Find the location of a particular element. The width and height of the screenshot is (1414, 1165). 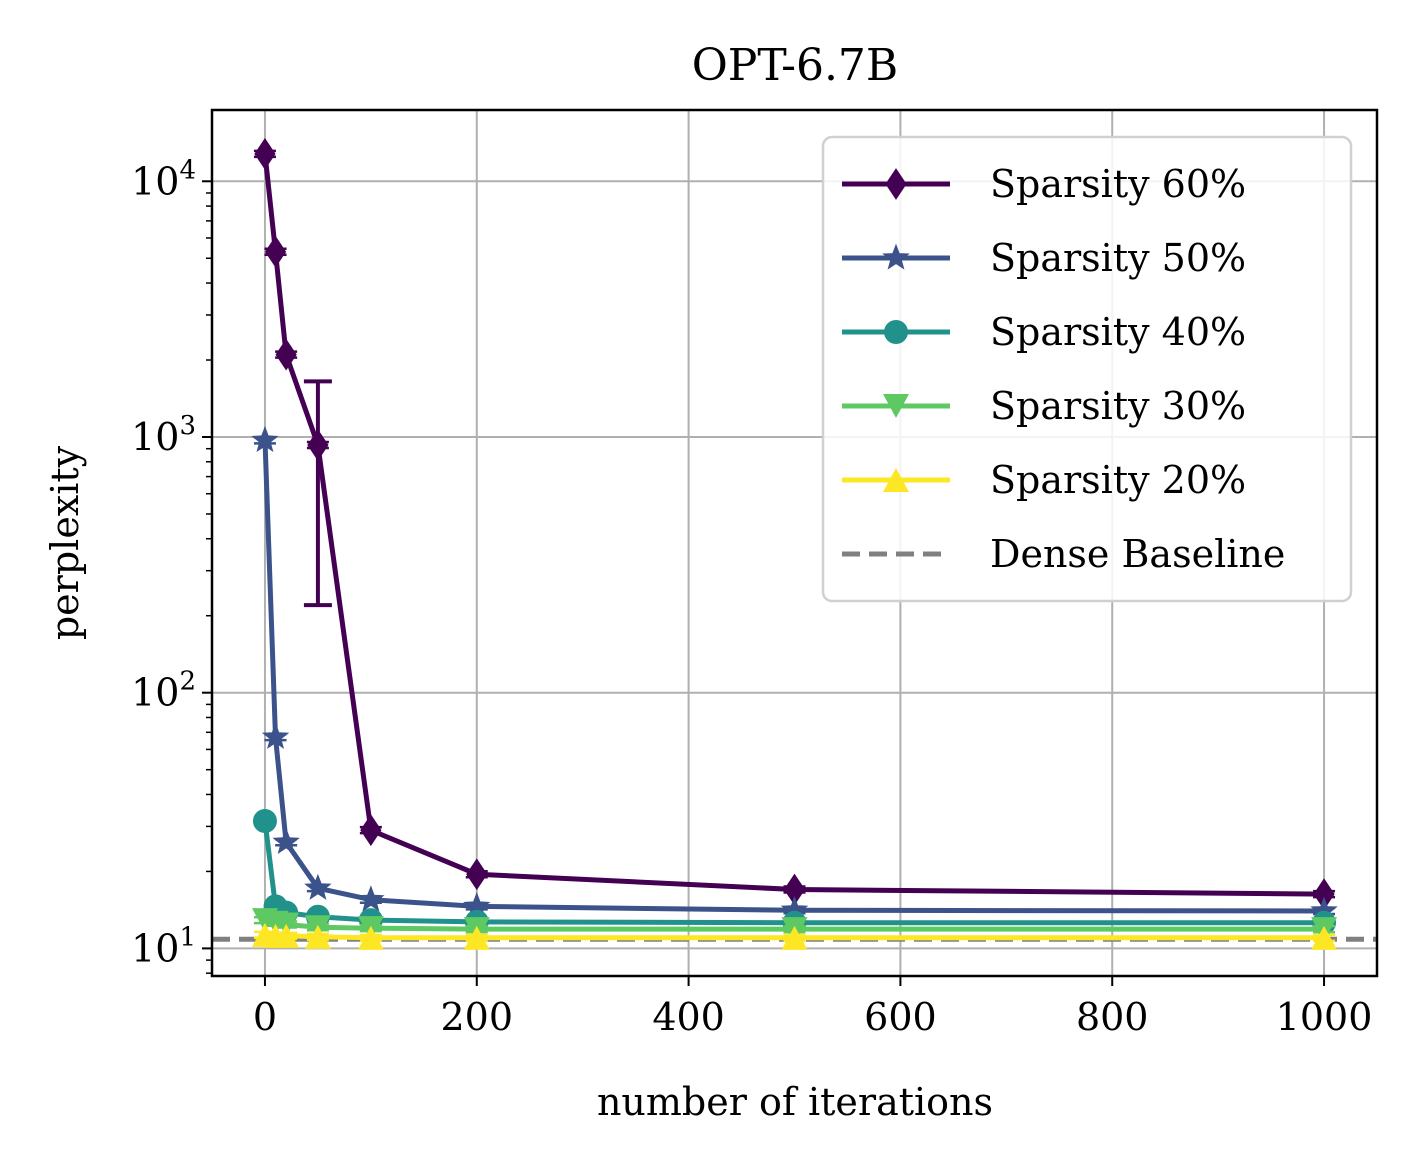

legend-entry: Sparsity 20% is located at coordinates (1044, 480).